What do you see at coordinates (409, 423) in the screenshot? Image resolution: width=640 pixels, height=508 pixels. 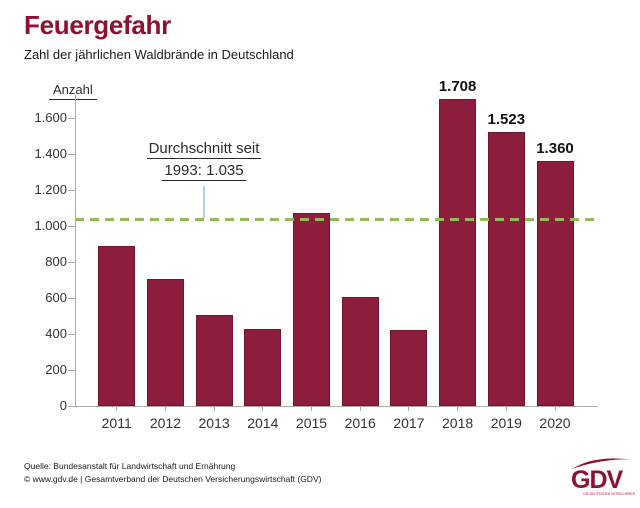 I see `x-axis-label: 2017` at bounding box center [409, 423].